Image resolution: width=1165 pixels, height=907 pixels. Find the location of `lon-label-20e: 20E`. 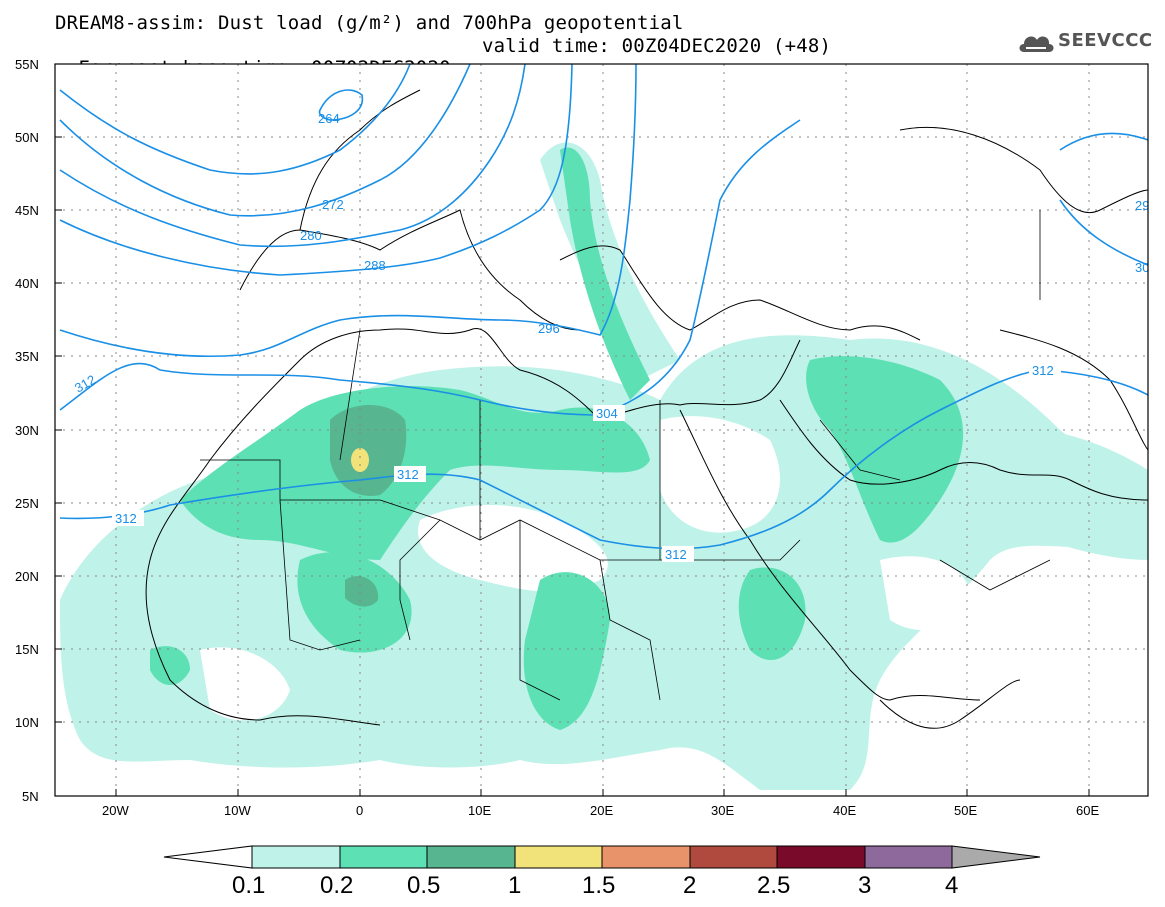

lon-label-20e: 20E is located at coordinates (601, 810).